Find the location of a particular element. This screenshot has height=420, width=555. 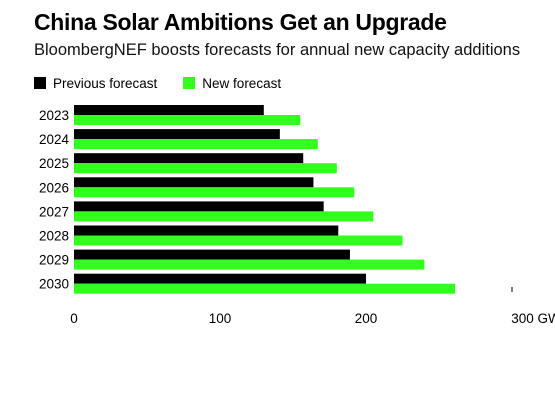

x-tick-label-300: 300 GW is located at coordinates (533, 318).